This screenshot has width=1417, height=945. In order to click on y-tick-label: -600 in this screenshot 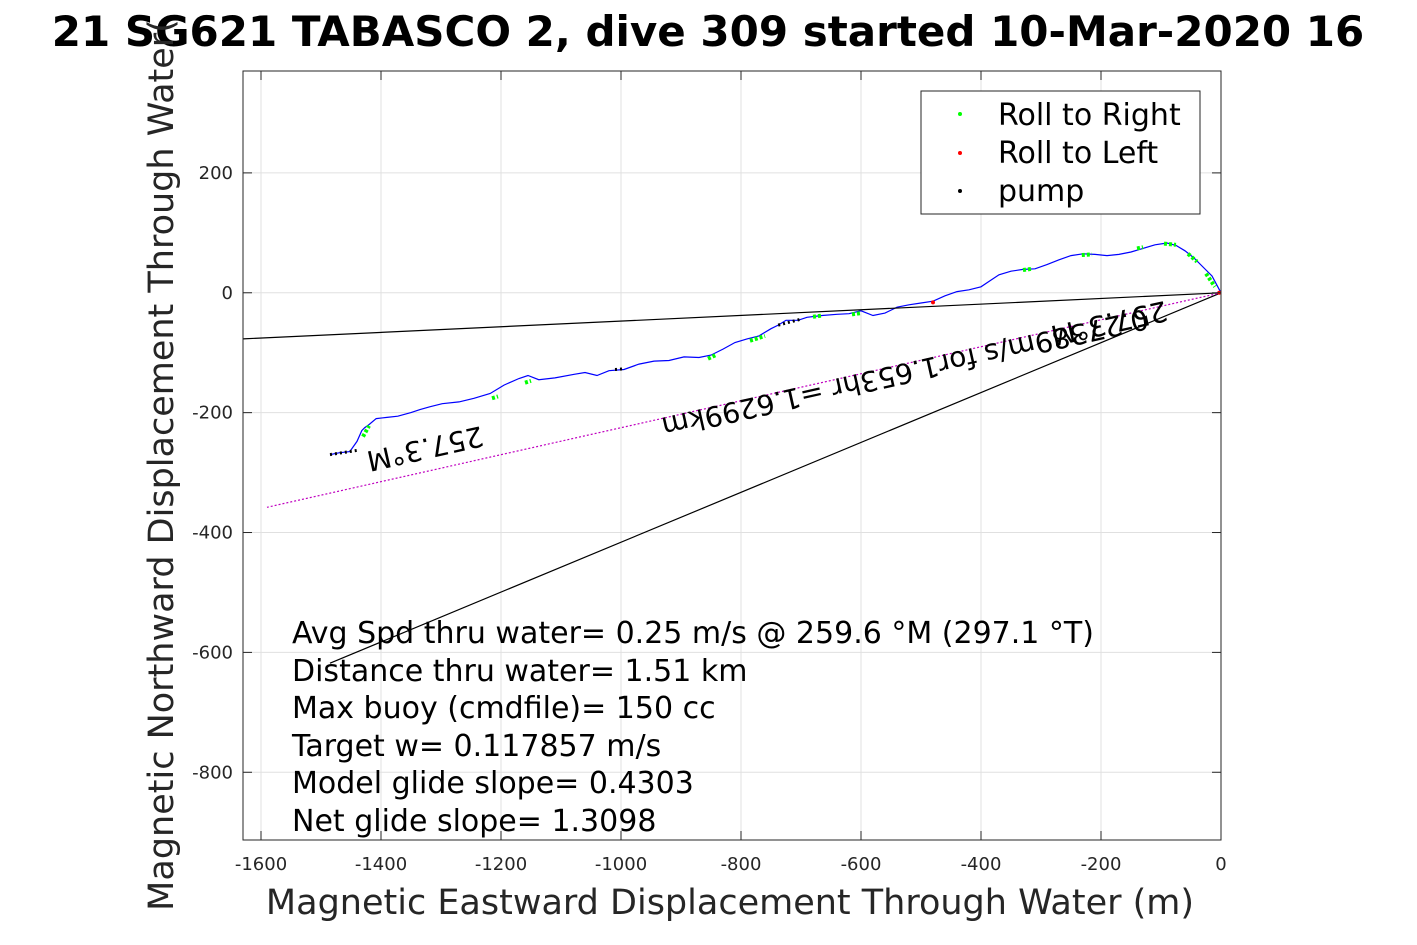, I will do `click(212, 652)`.